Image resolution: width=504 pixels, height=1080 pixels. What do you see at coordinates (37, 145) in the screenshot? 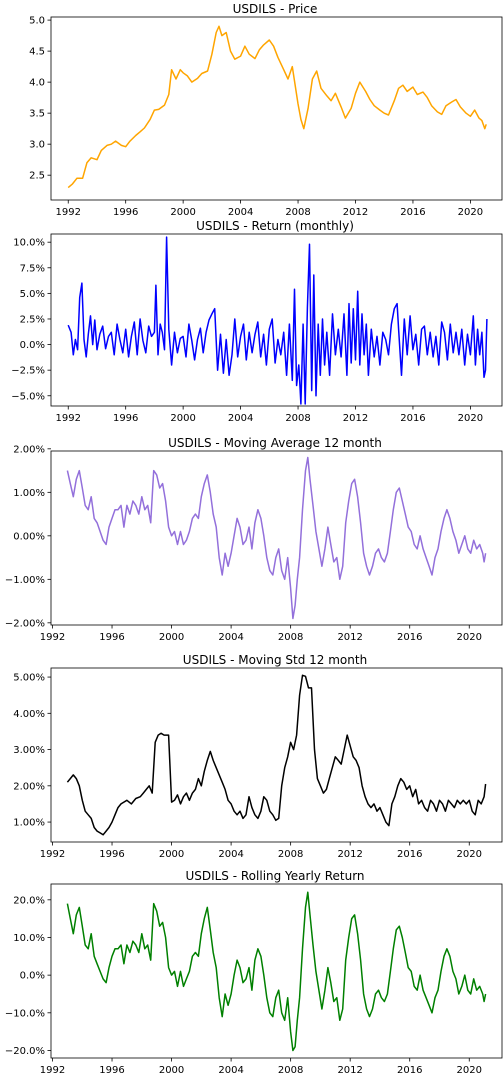
I see `y-tick-label: 3.0` at bounding box center [37, 145].